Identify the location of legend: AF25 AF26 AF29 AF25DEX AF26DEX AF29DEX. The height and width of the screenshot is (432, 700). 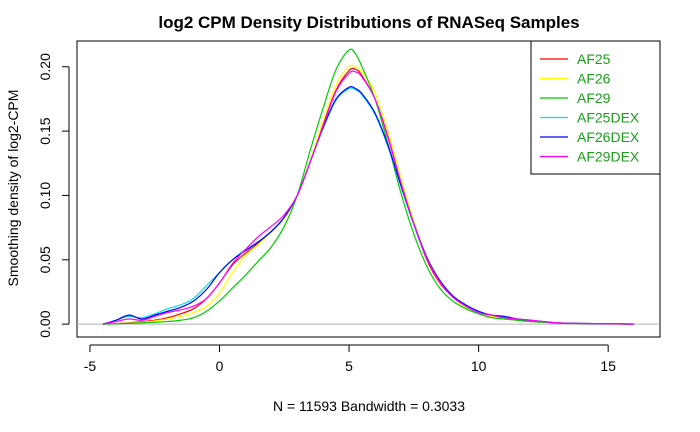
(595, 107).